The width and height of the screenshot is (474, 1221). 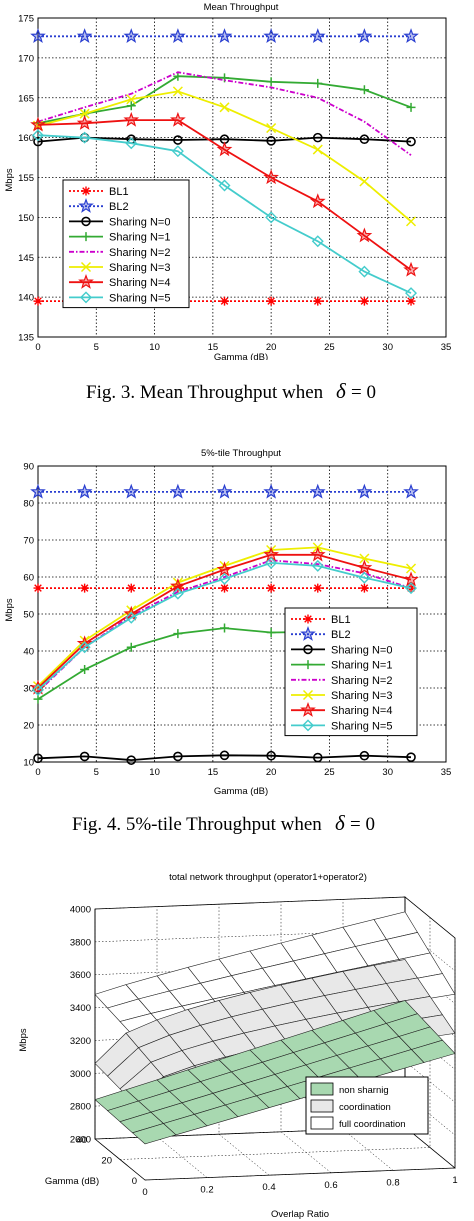 I want to click on series-bl2, so click(x=224, y=36).